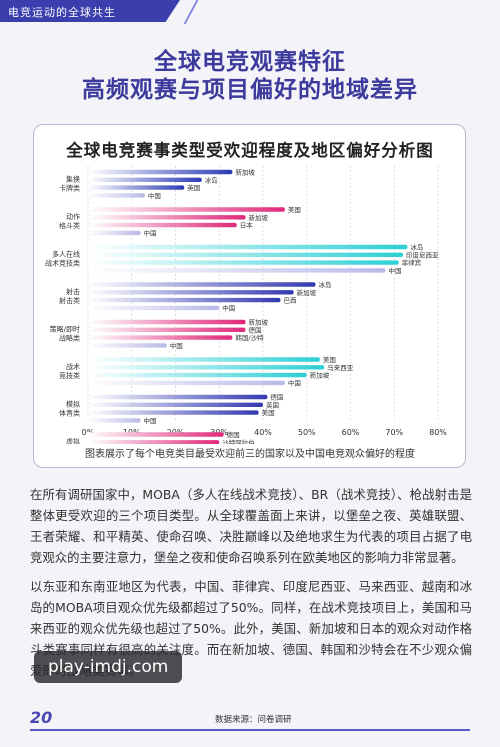  Describe the element at coordinates (108, 667) in the screenshot. I see `watermark-badge: play-imdj.com` at that location.